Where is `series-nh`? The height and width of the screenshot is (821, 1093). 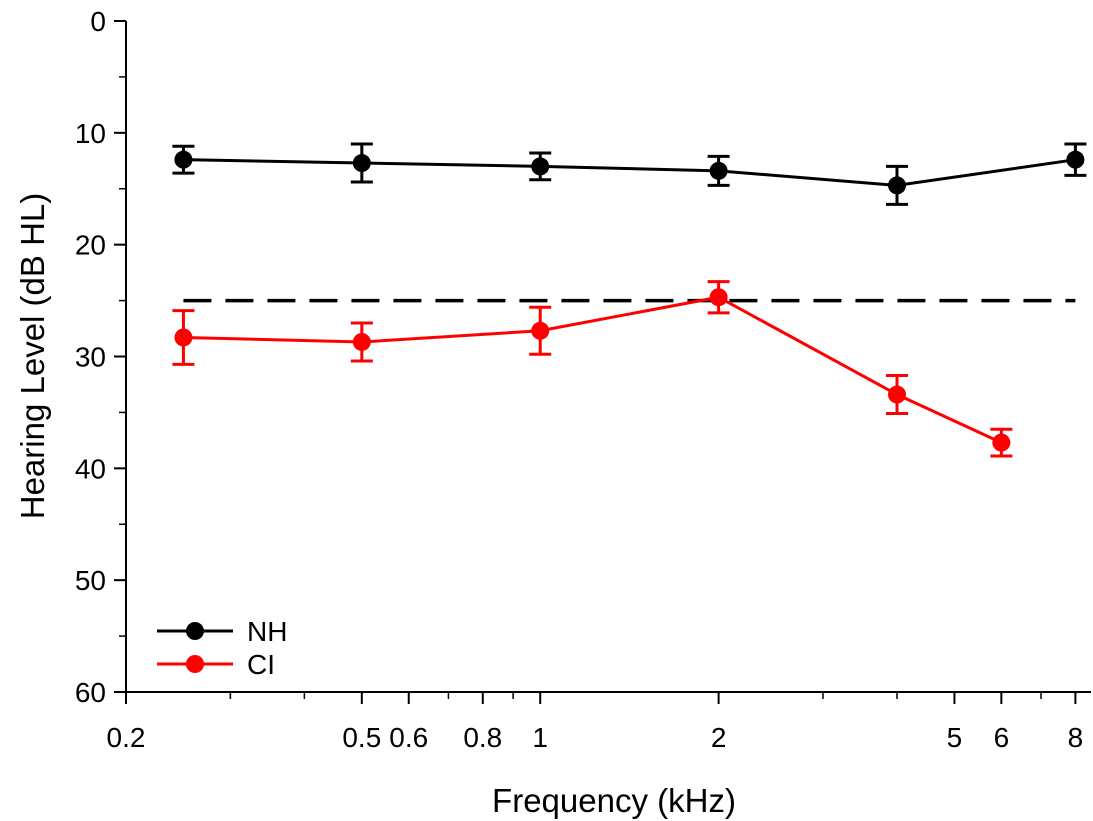
series-nh is located at coordinates (629, 174).